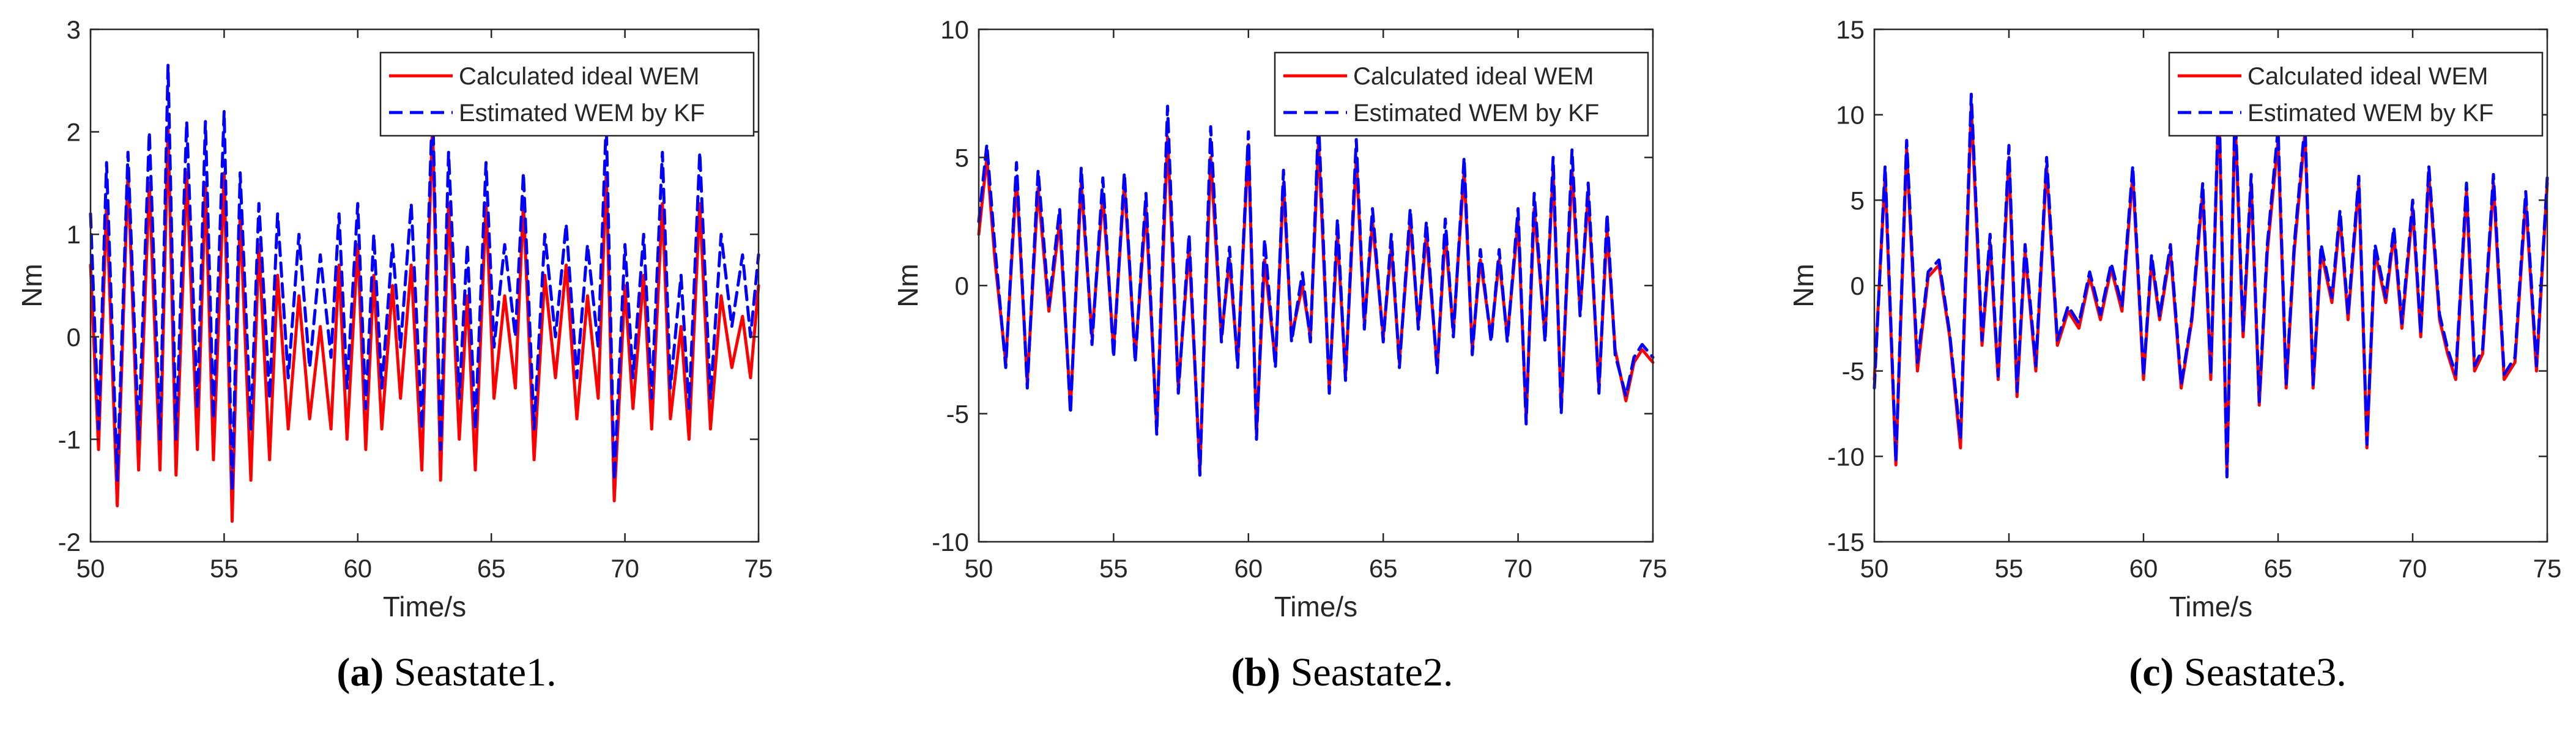 This screenshot has width=2576, height=735. I want to click on caption-a: (a) Seastate1., so click(446, 672).